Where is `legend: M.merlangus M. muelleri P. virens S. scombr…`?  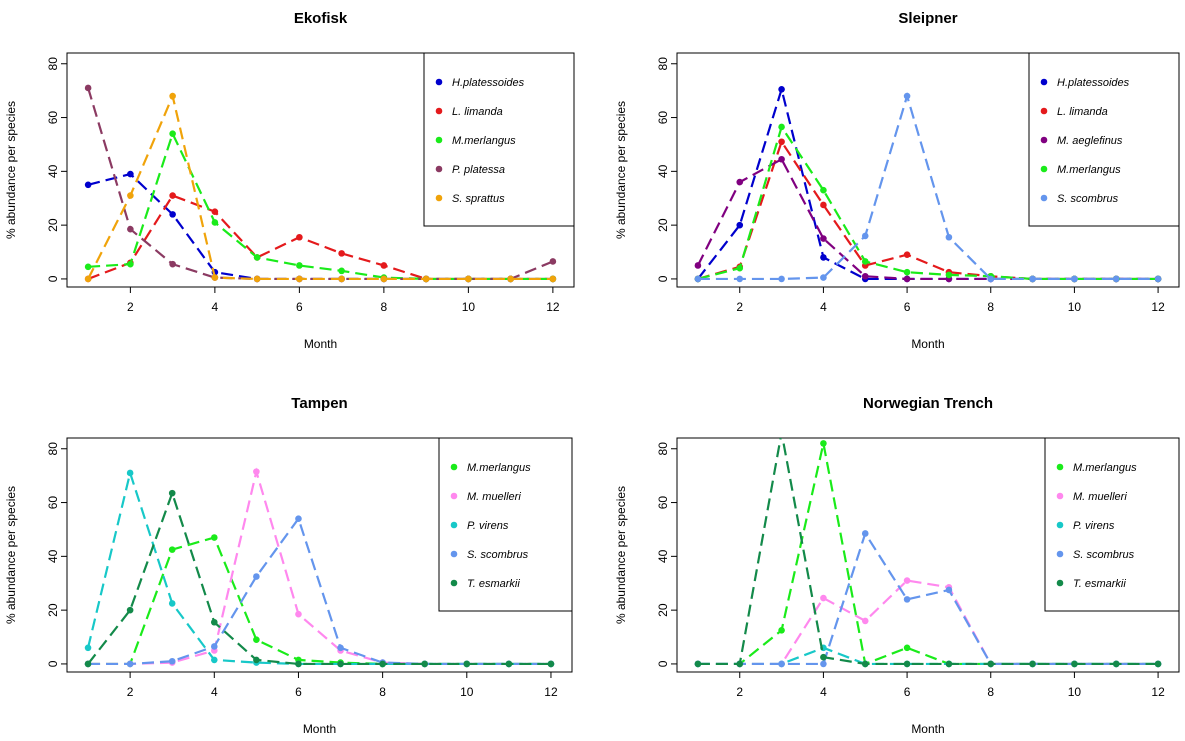 legend: M.merlangus M. muelleri P. virens S. scombr… is located at coordinates (1112, 524).